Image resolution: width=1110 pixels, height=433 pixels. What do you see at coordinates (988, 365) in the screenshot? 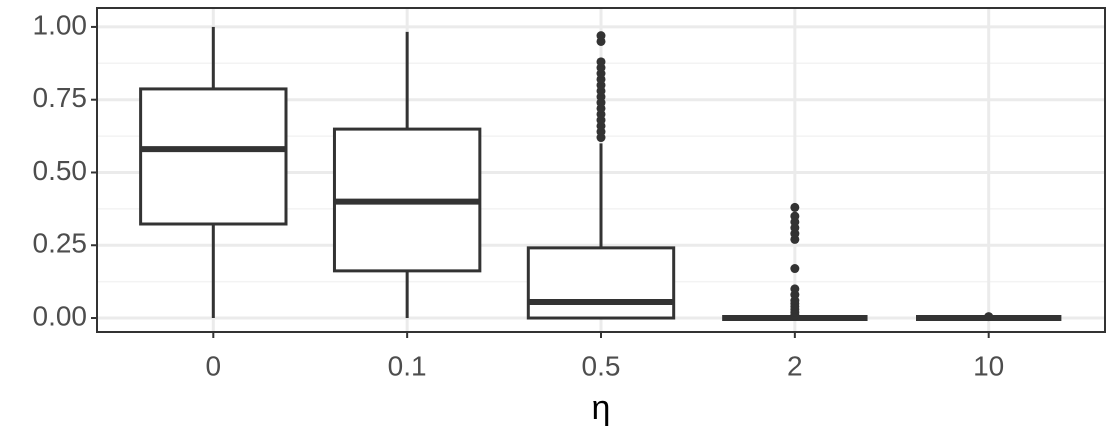
I see `x-tick-label: 10` at bounding box center [988, 365].